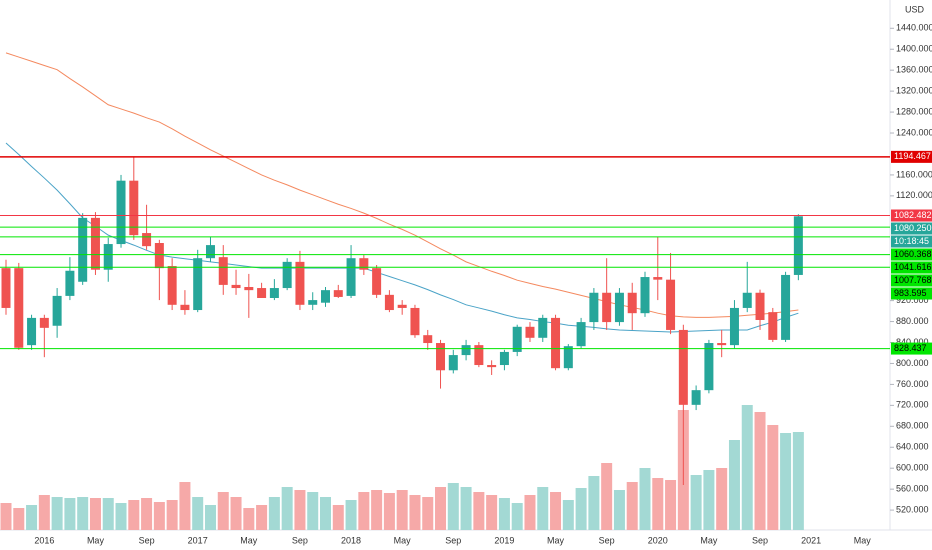  Describe the element at coordinates (912, 363) in the screenshot. I see `y-tick-label: 800.000` at that location.